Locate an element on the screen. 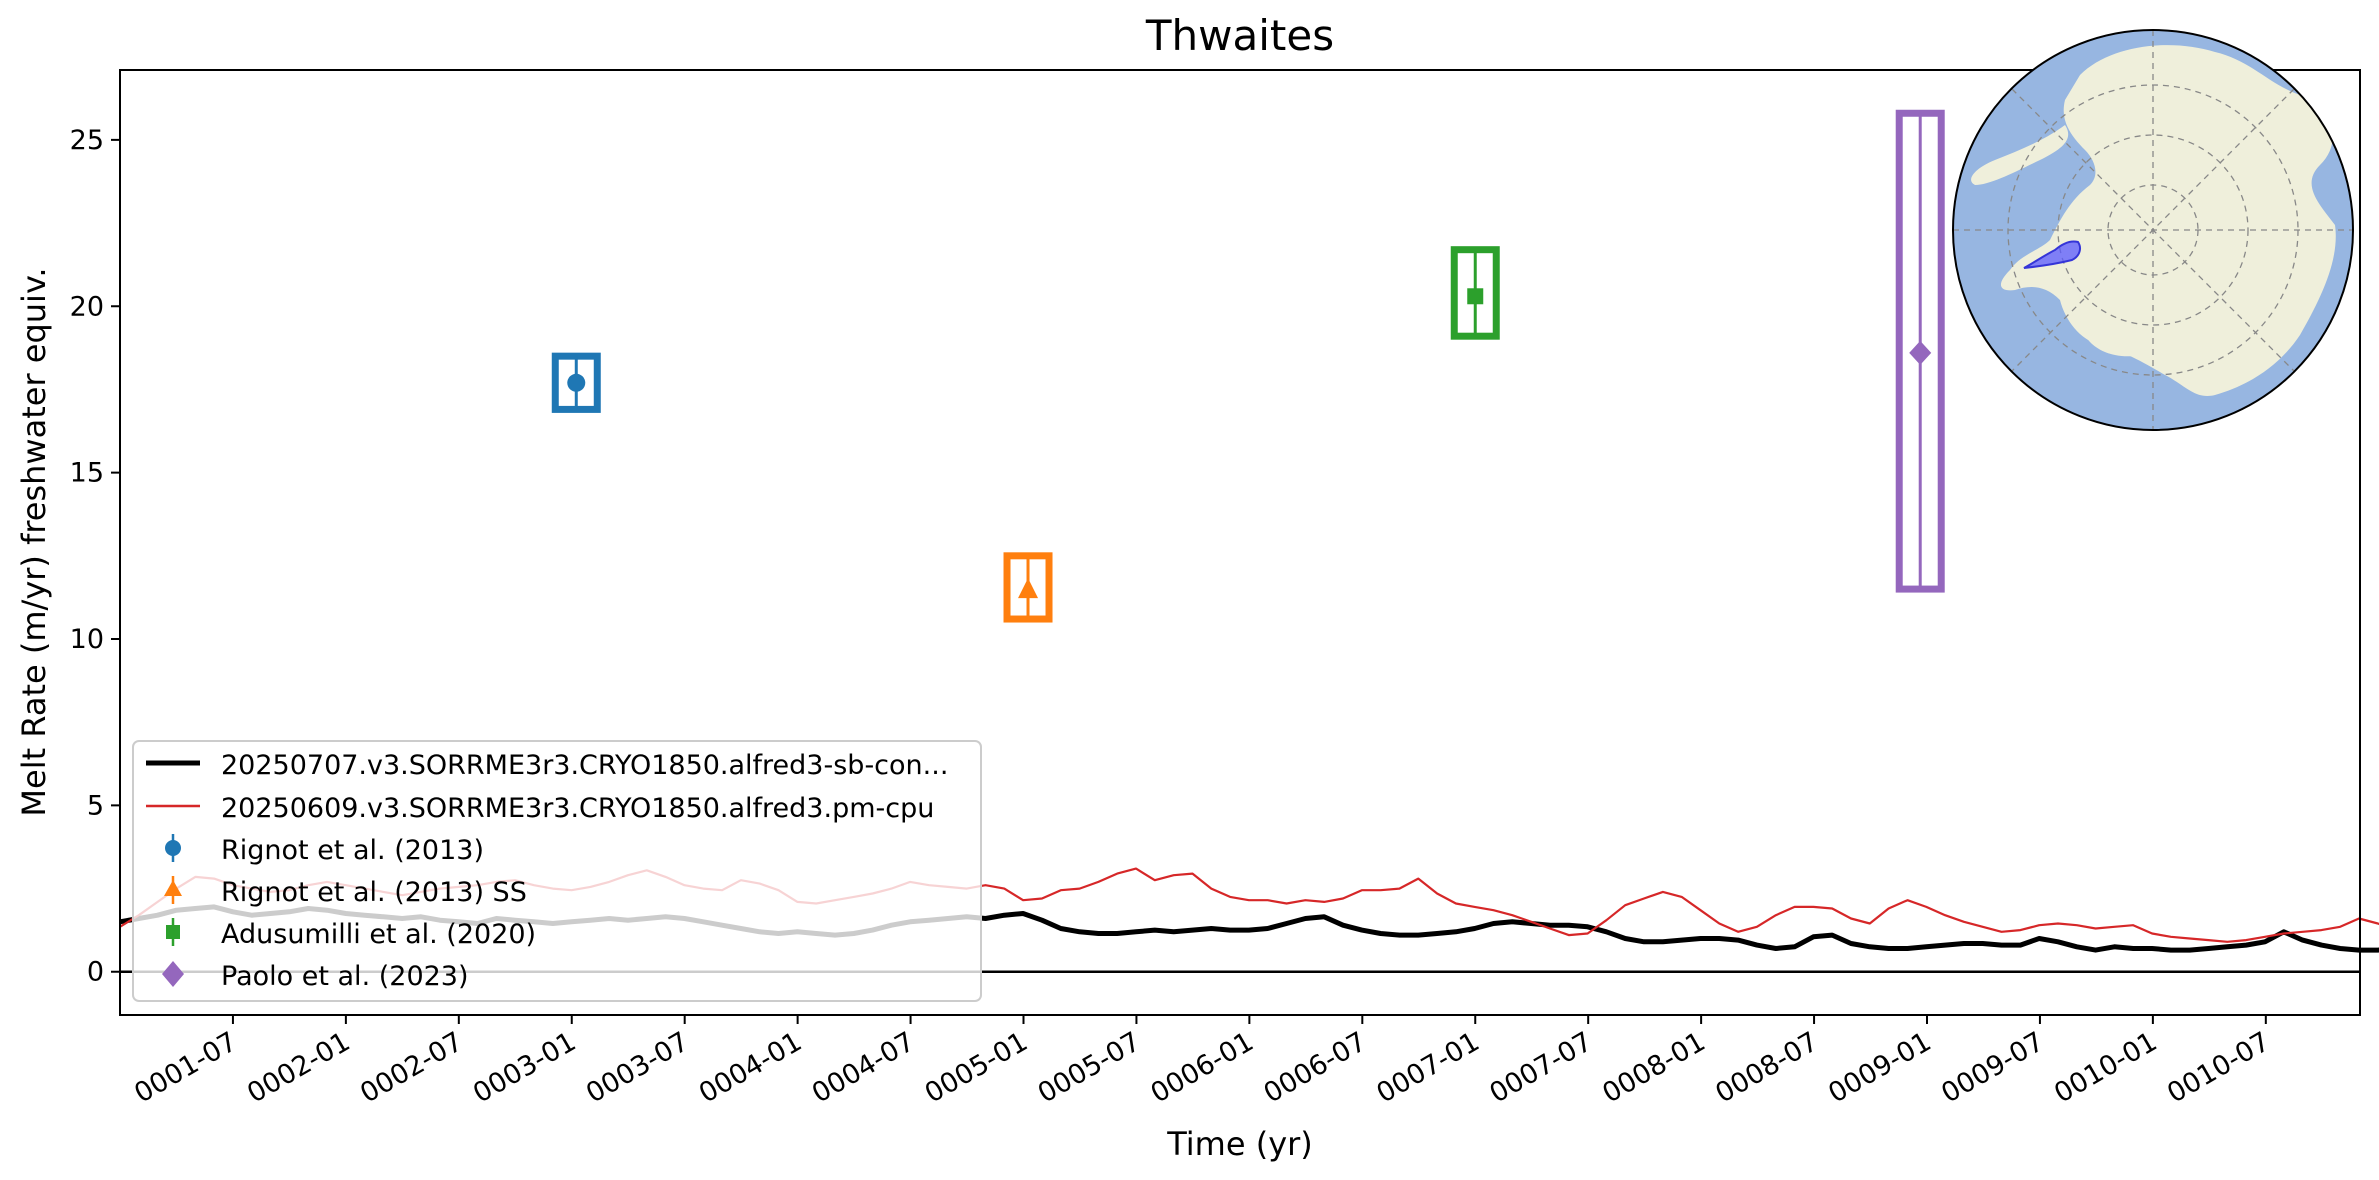 The width and height of the screenshot is (2379, 1180). x-tick-label: 0006-01 is located at coordinates (1202, 1067).